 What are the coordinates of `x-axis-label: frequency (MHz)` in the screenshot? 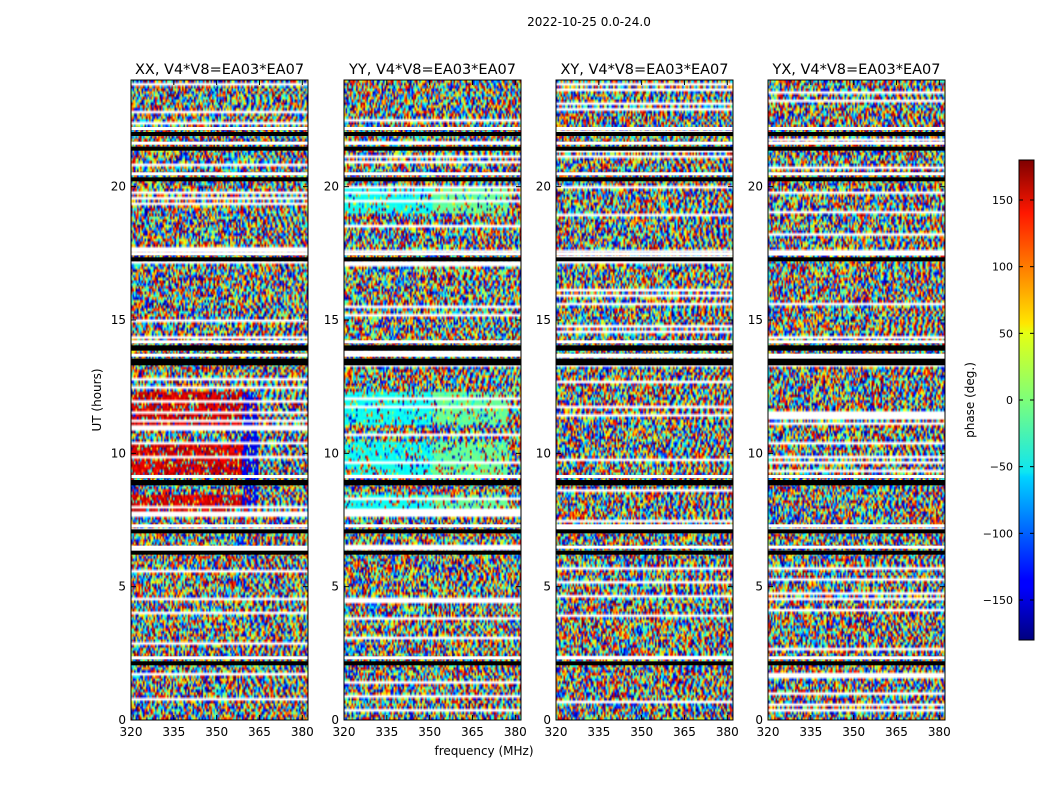 It's located at (483, 751).